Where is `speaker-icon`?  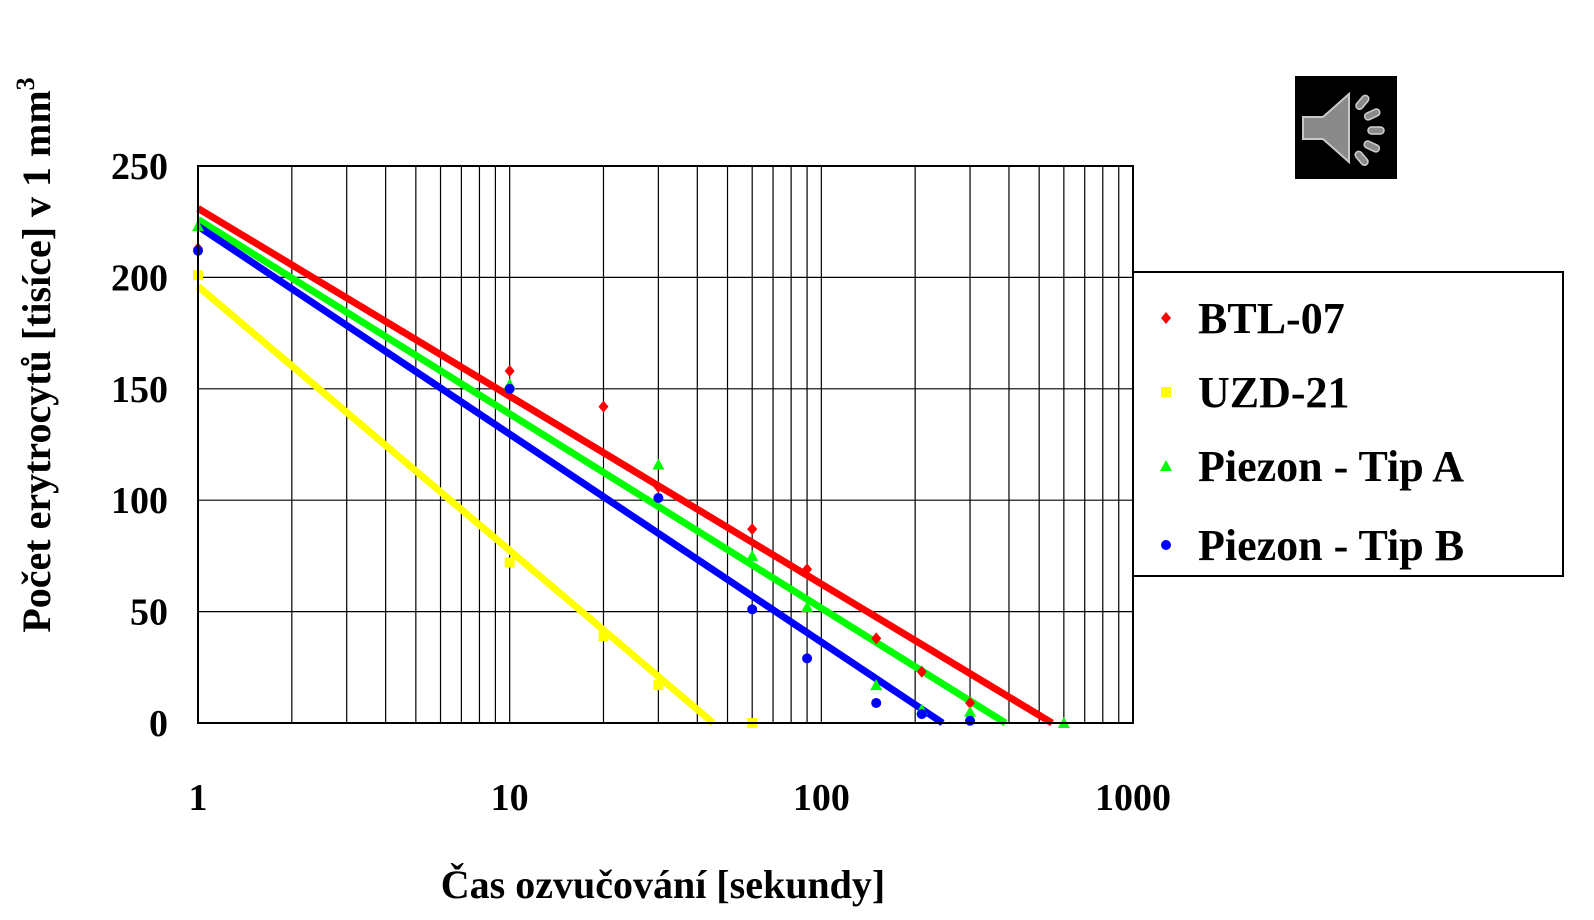 speaker-icon is located at coordinates (1343, 129).